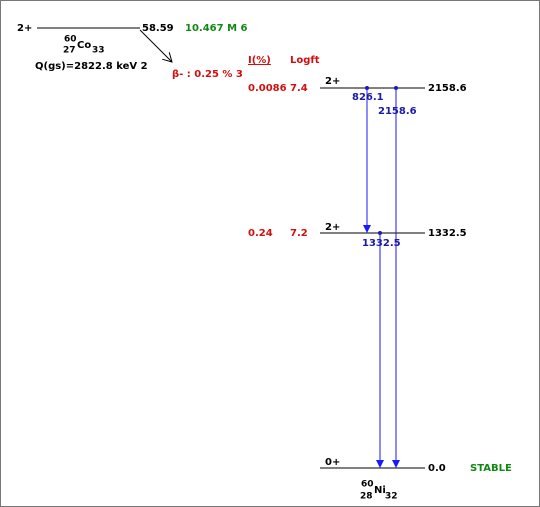 The height and width of the screenshot is (507, 540). What do you see at coordinates (381, 243) in the screenshot?
I see `gamma-energy: 1332.5` at bounding box center [381, 243].